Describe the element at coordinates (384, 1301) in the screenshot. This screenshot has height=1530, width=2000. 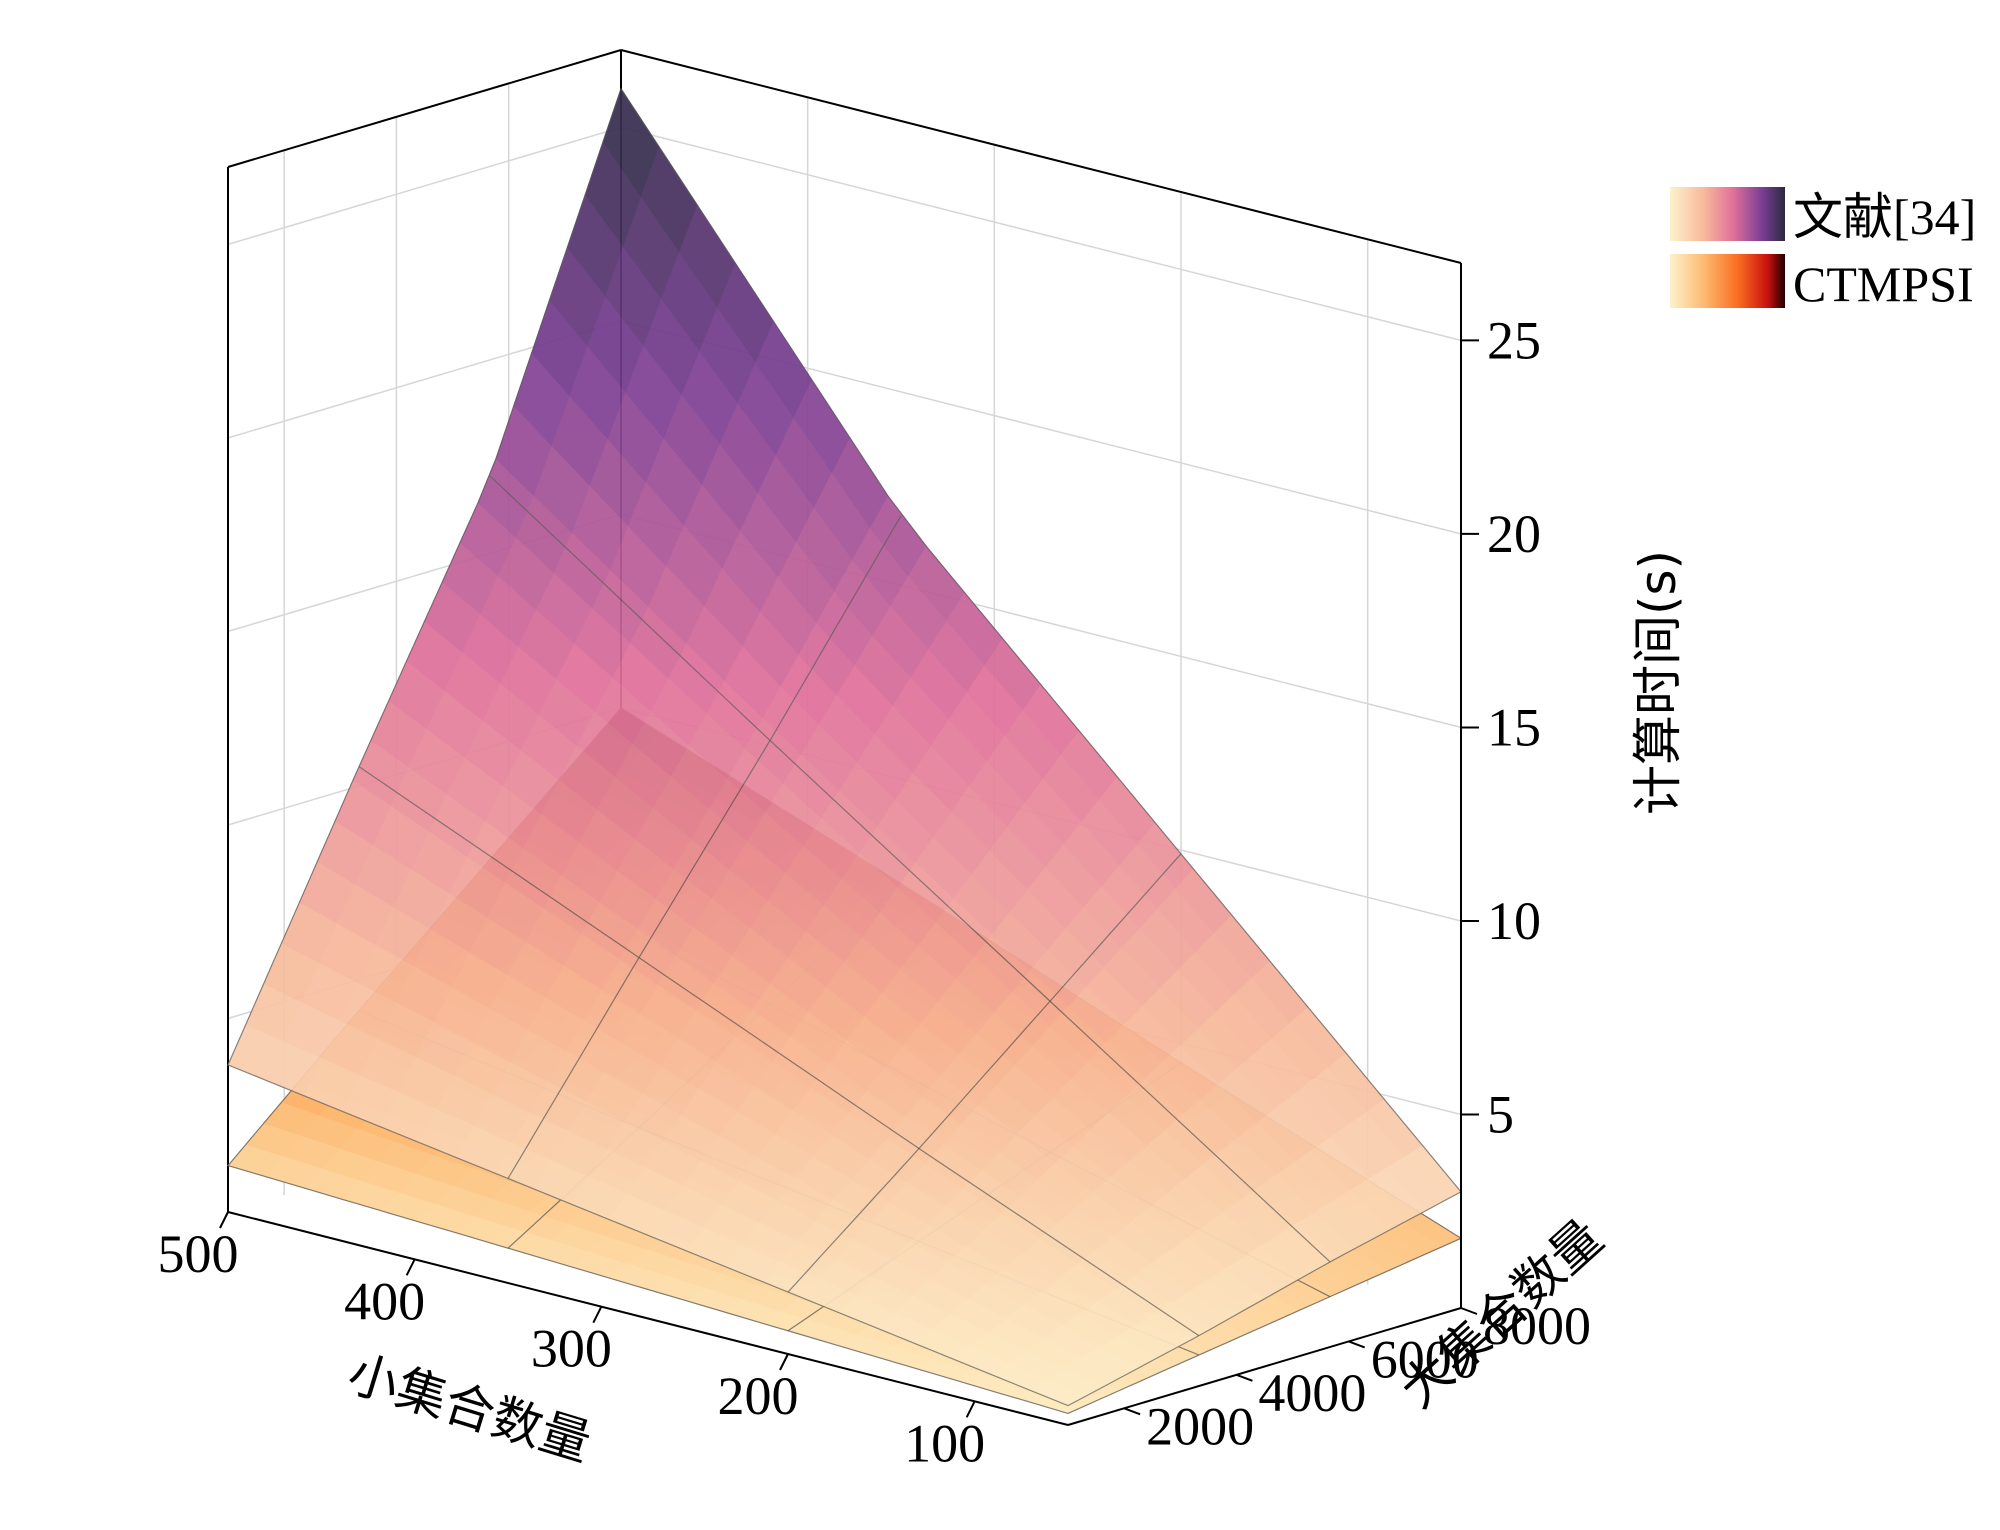
I see `x-tick-label: 400` at that location.